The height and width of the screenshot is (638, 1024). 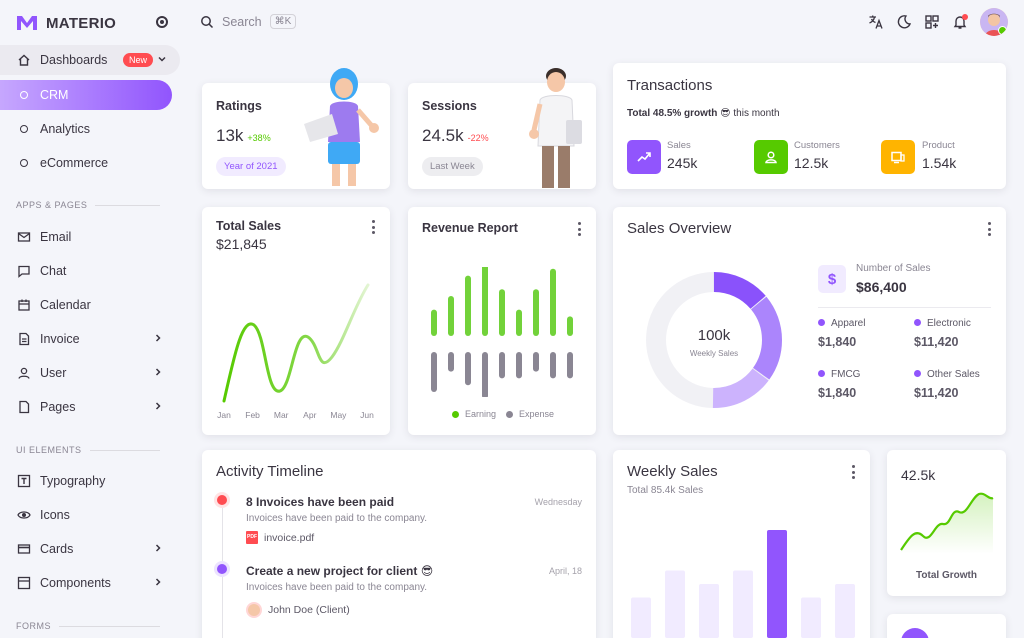 I want to click on product-device-icon, so click(x=898, y=157).